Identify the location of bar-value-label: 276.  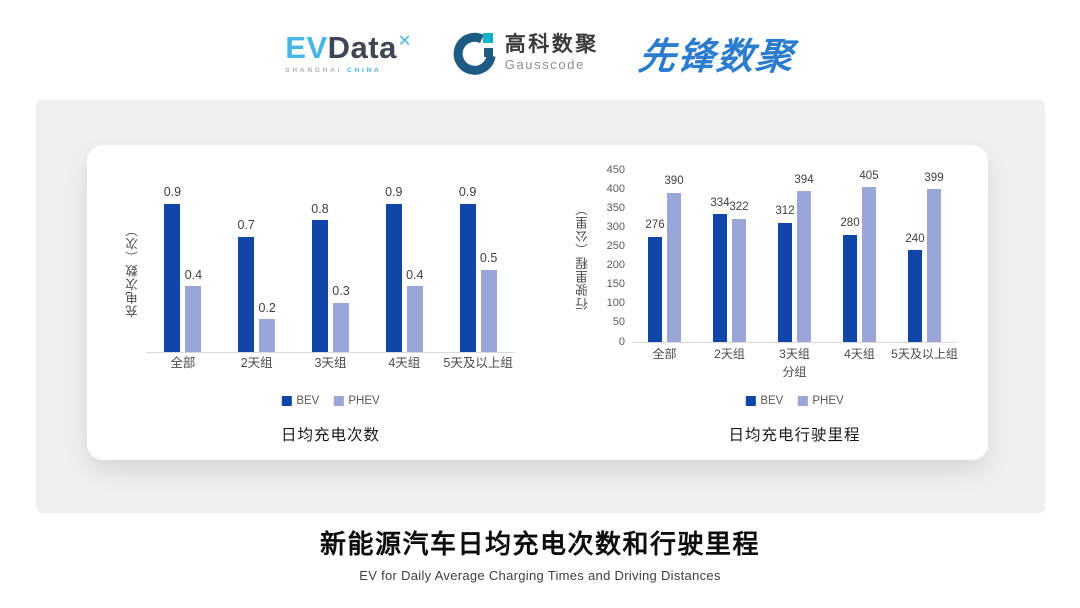
(655, 225).